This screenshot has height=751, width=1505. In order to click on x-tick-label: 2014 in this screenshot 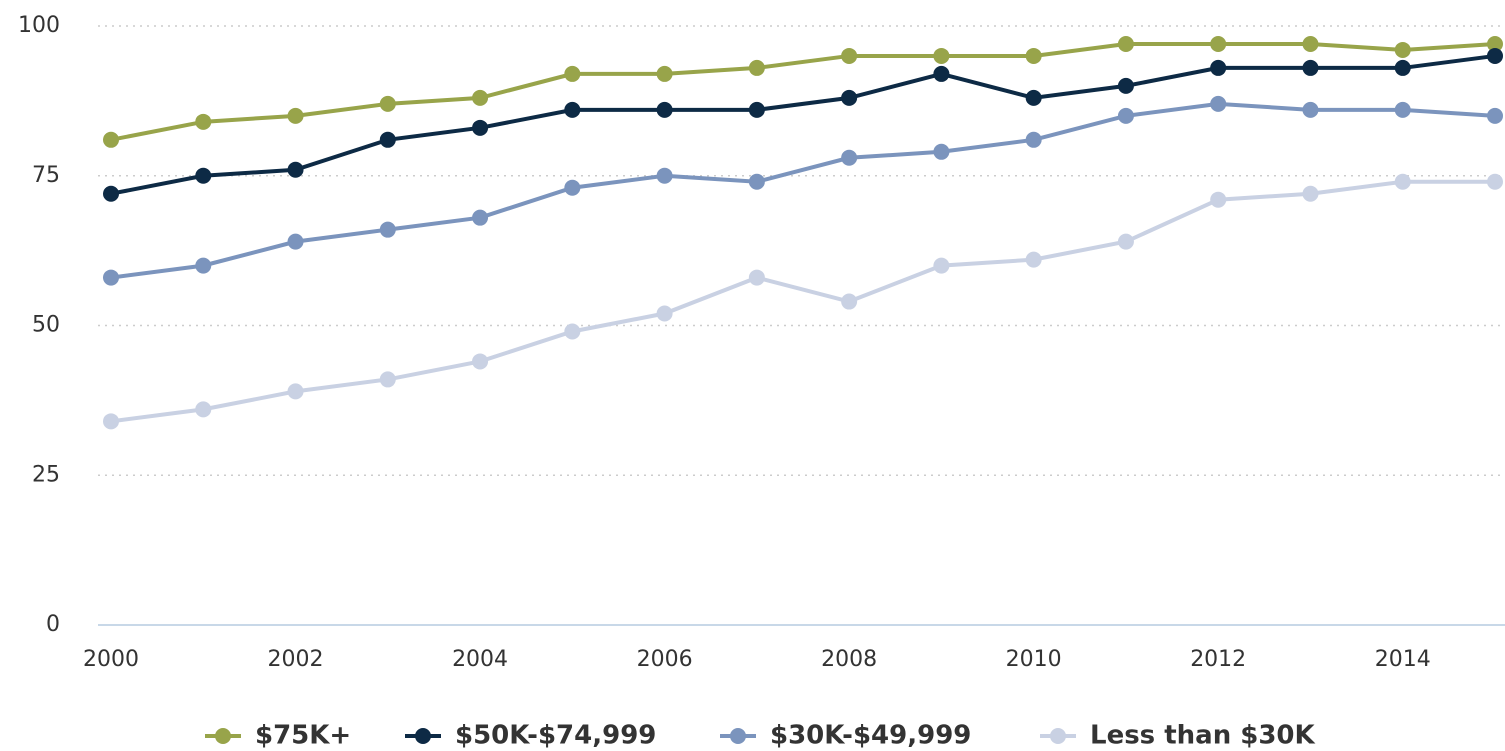, I will do `click(1403, 659)`.